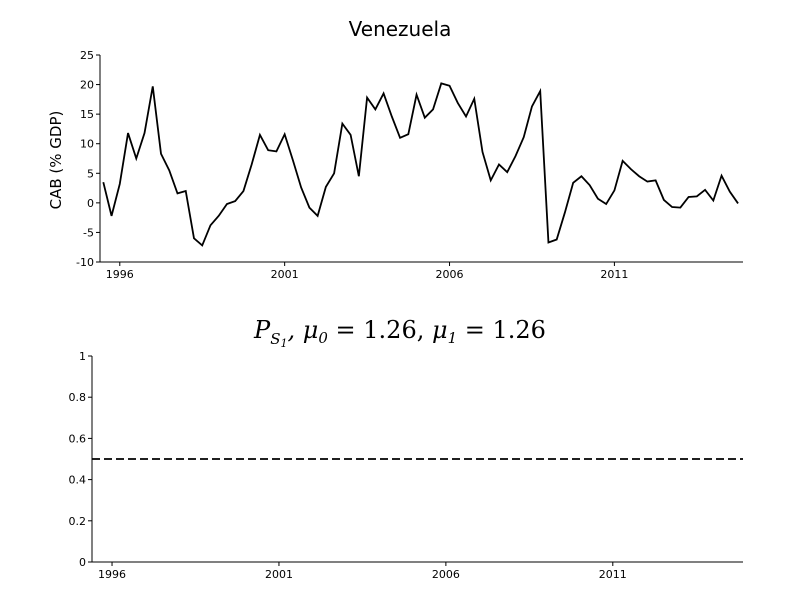  I want to click on y-tick-label: 0.2, so click(78, 521).